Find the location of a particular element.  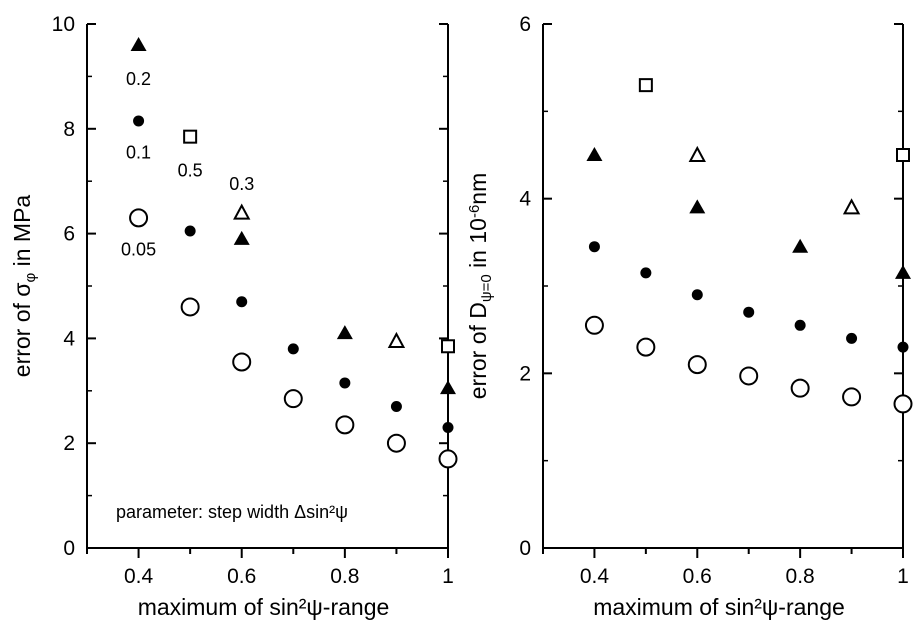

y-tick-label: 8 is located at coordinates (69, 129).